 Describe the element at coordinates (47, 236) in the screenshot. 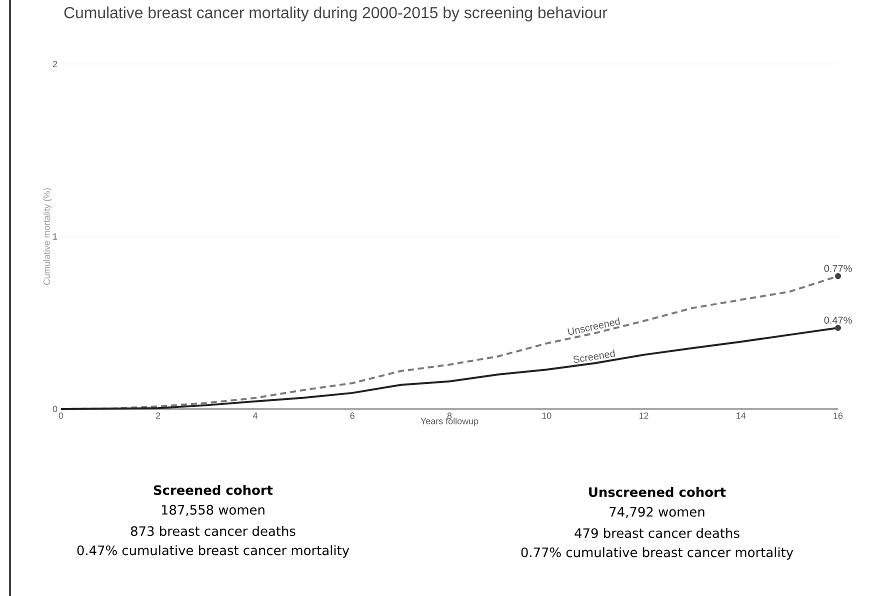

I see `y-axis-title: Cumulative mortality (%)` at that location.